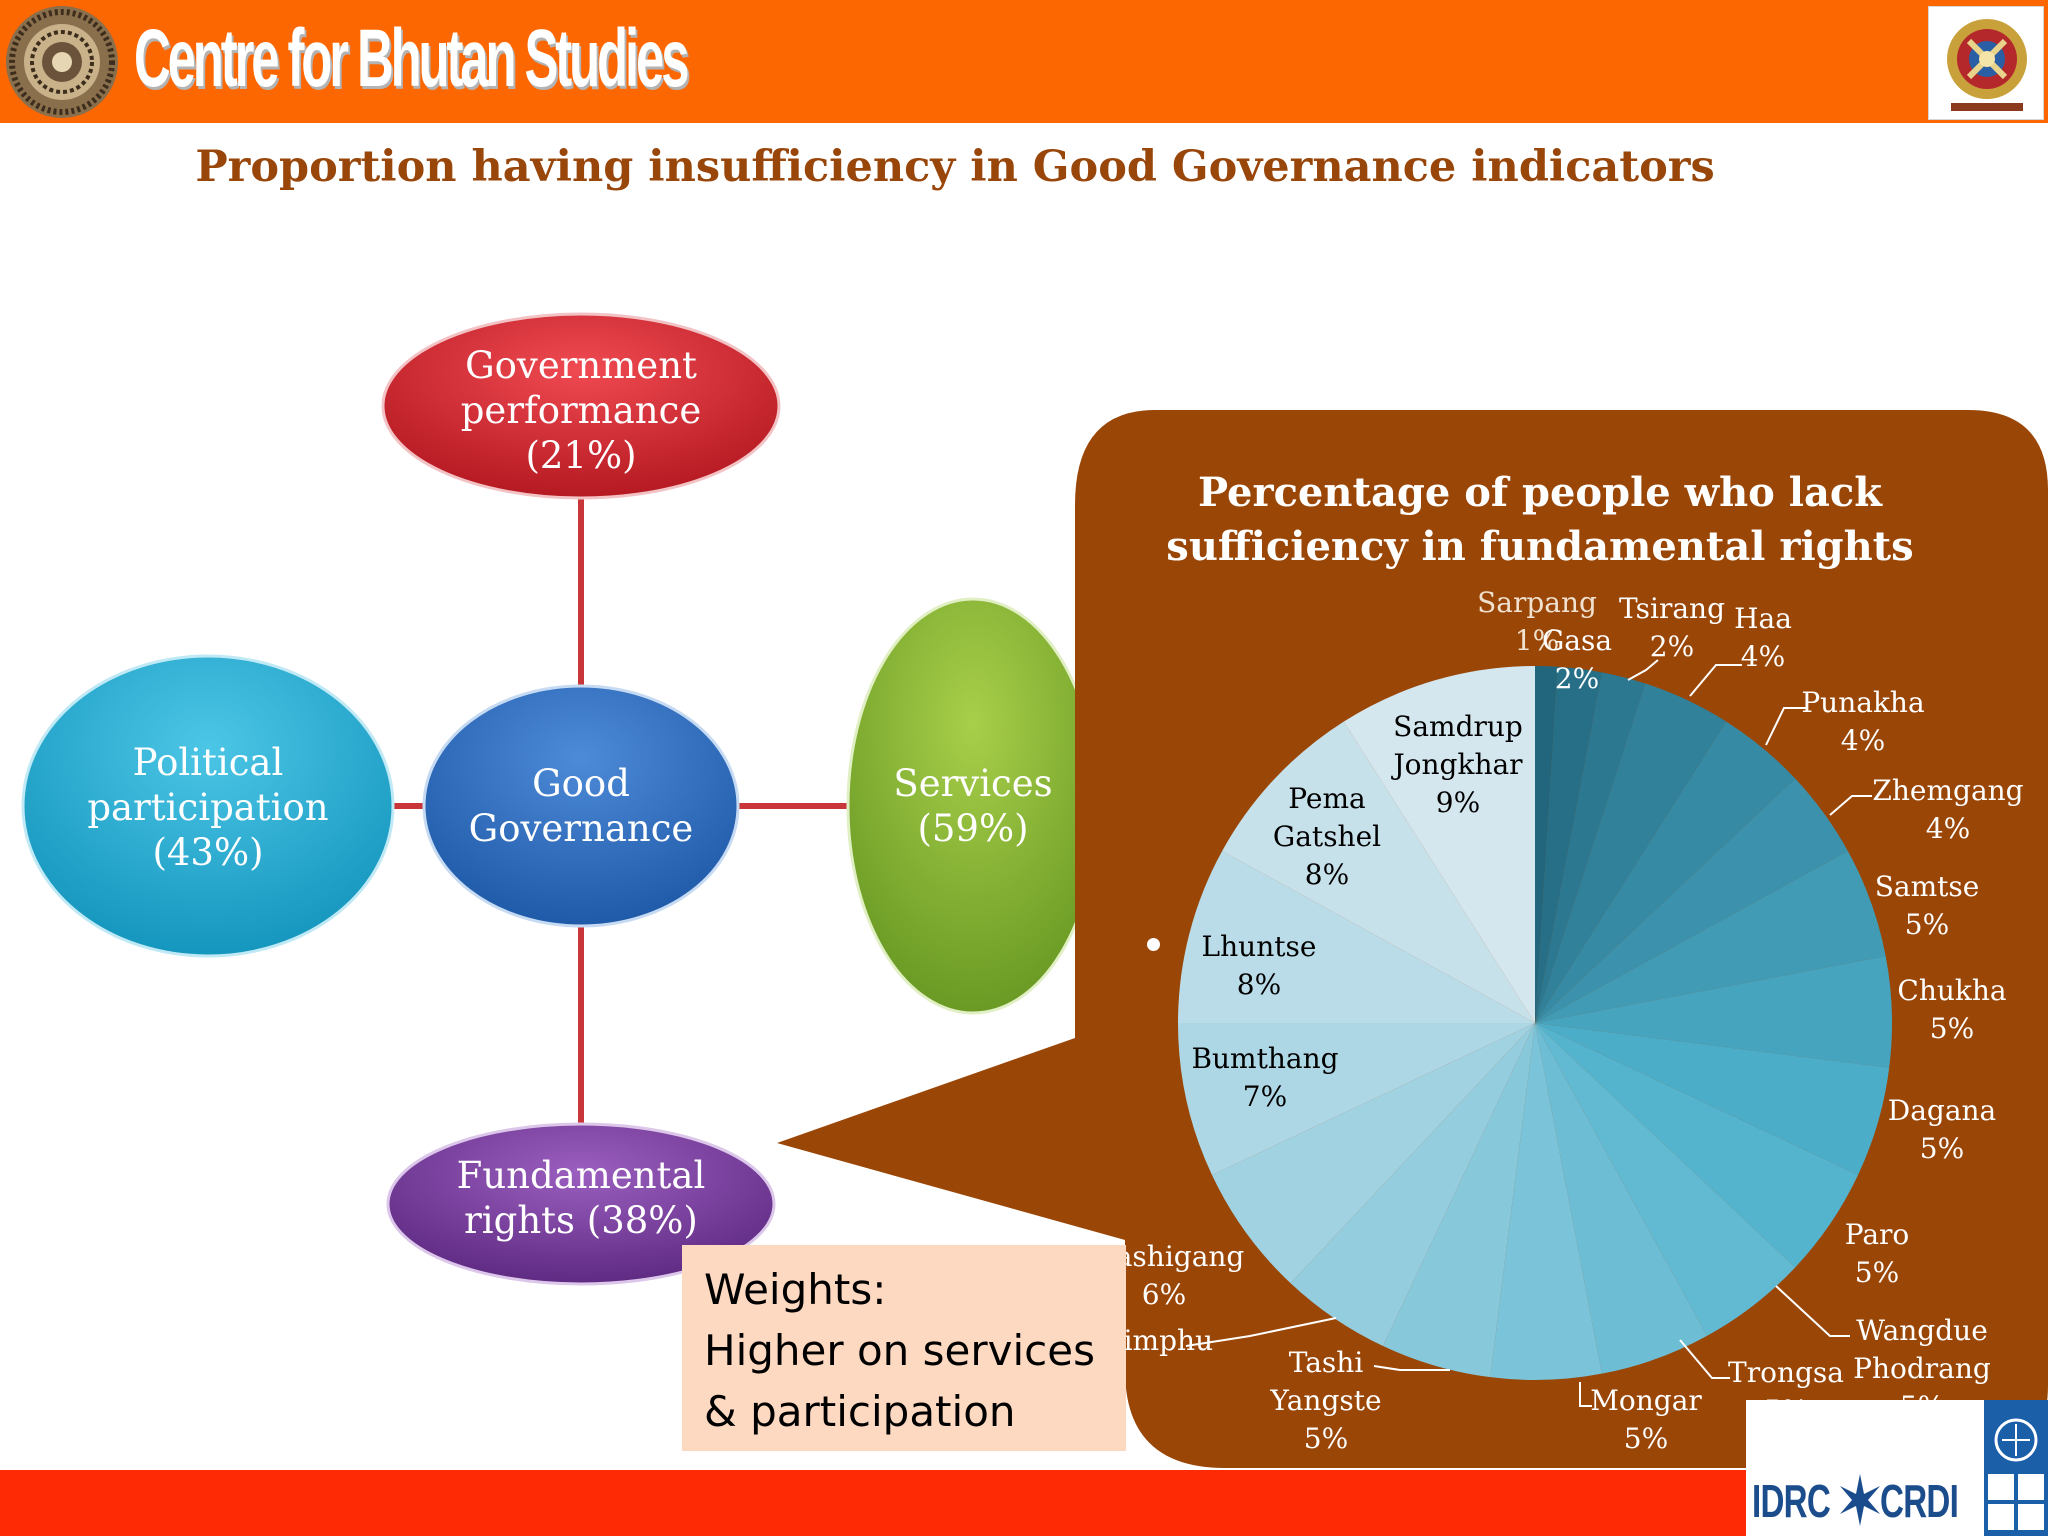 Image resolution: width=2048 pixels, height=1536 pixels. What do you see at coordinates (1812, 1311) in the screenshot?
I see `pie-leader-wangdue-phodrang` at bounding box center [1812, 1311].